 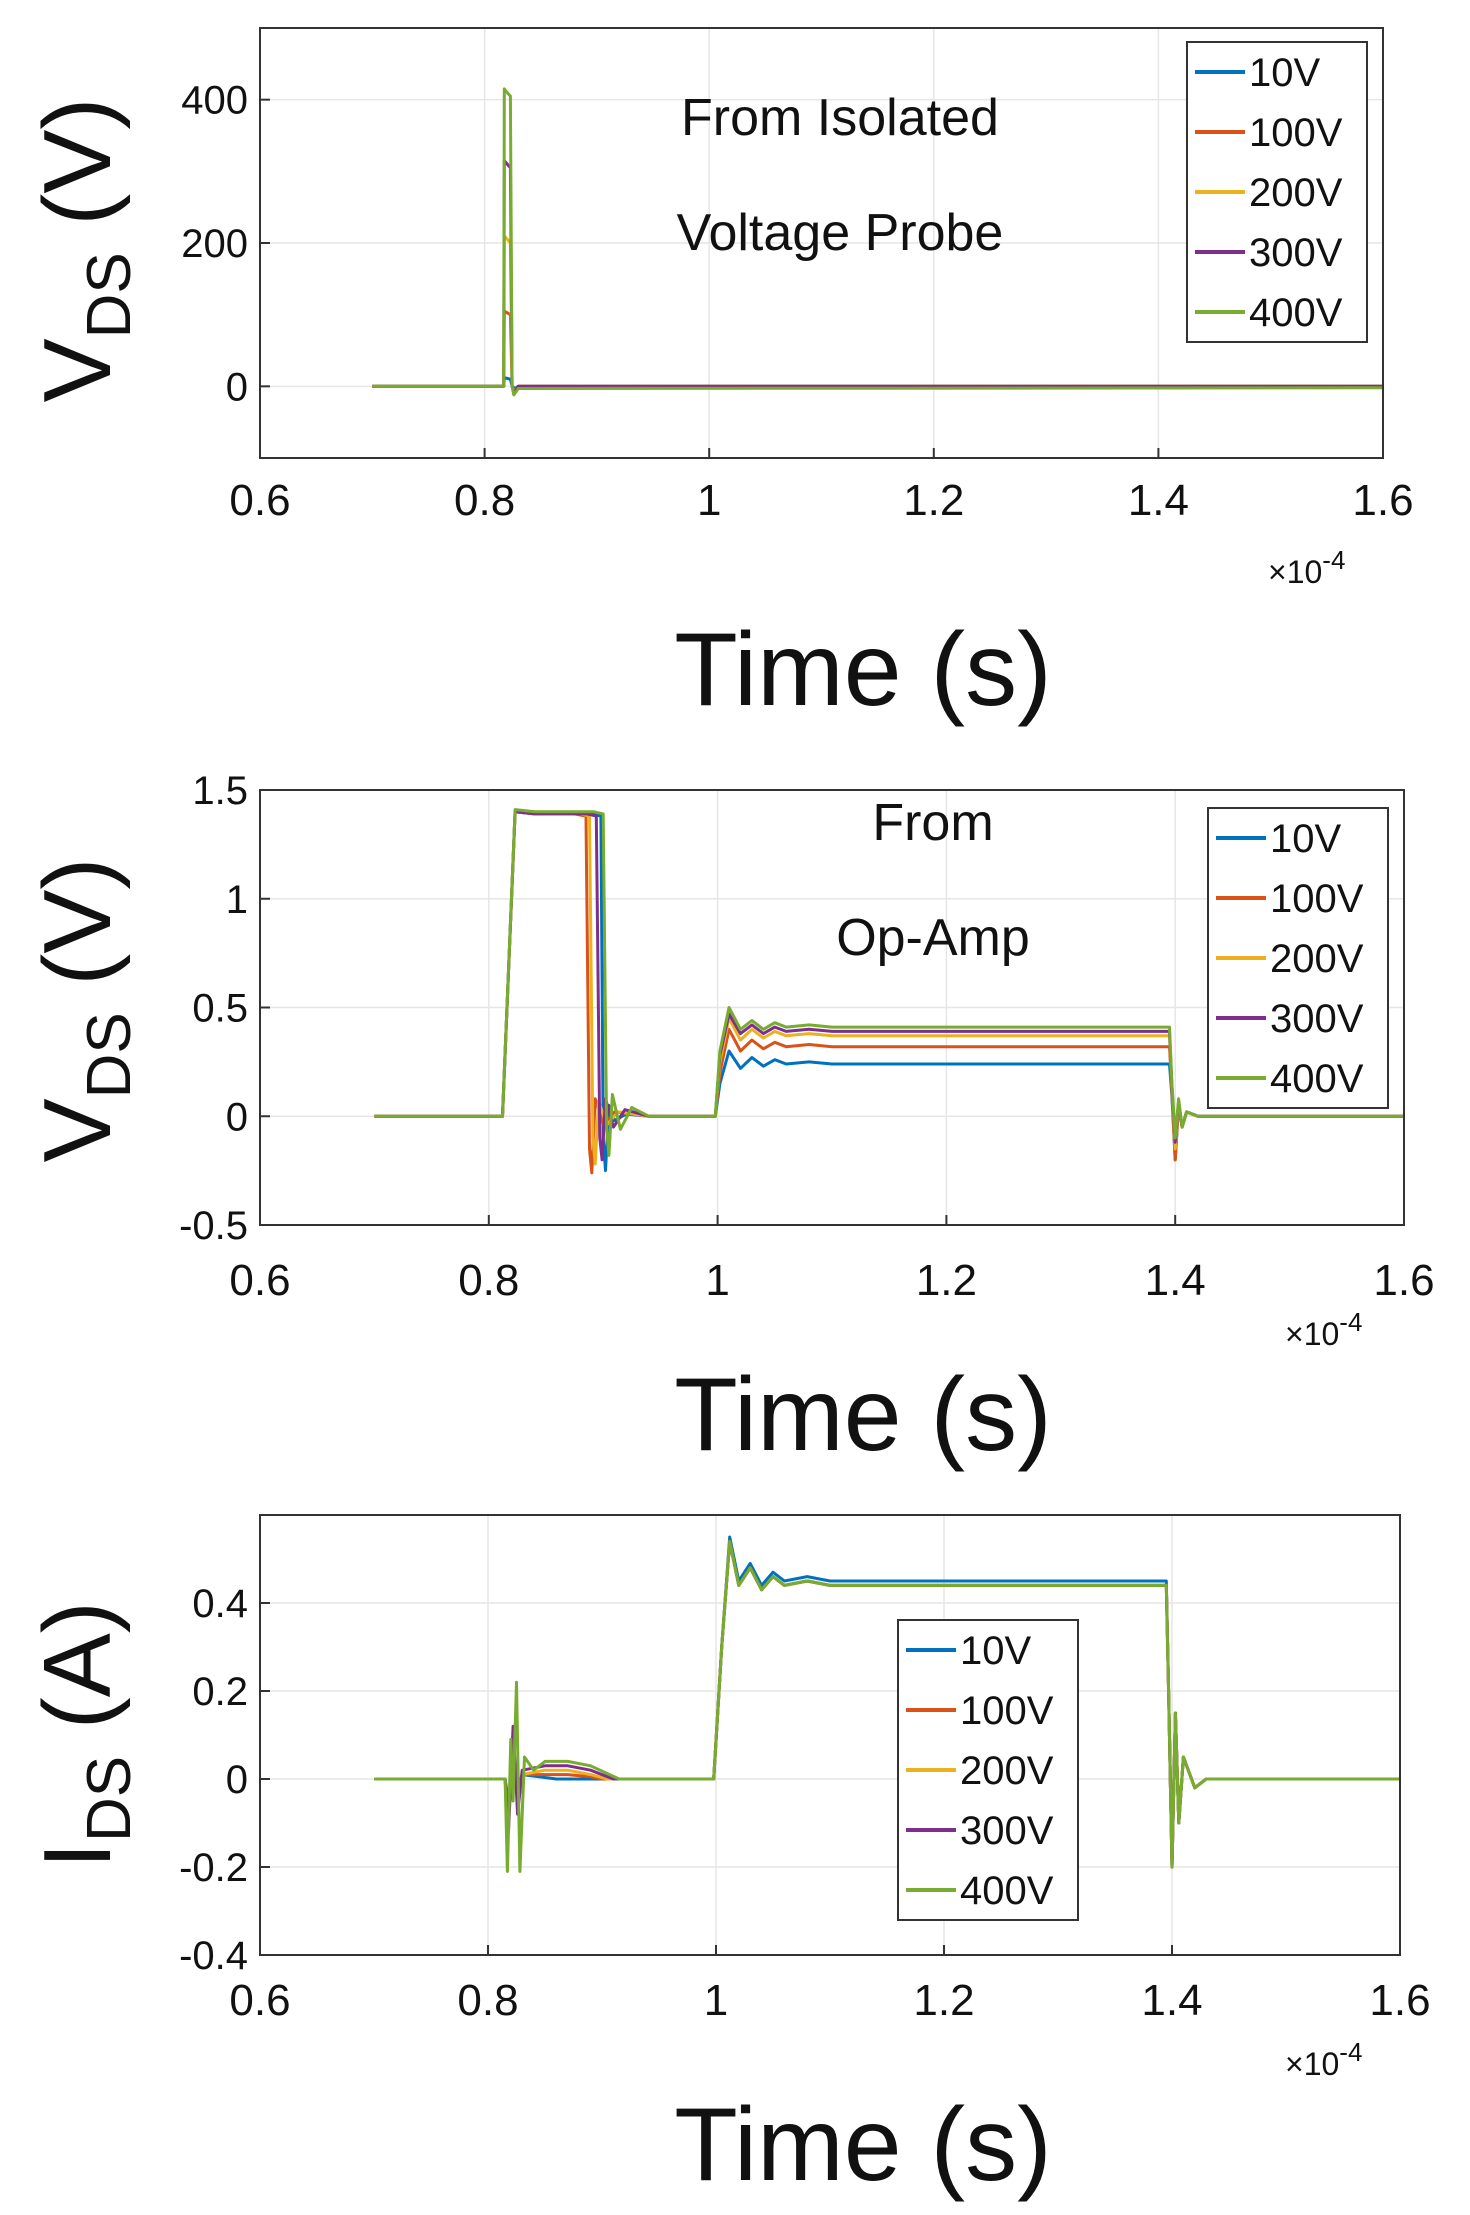 I want to click on y-tick-label: 0.4, so click(x=220, y=1604).